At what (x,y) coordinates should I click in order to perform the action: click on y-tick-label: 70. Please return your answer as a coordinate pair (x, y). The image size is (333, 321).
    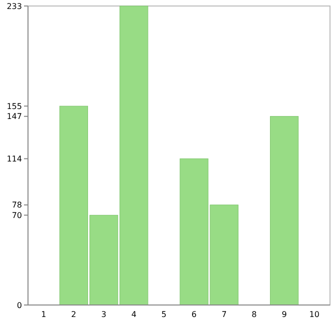
    Looking at the image, I should click on (17, 215).